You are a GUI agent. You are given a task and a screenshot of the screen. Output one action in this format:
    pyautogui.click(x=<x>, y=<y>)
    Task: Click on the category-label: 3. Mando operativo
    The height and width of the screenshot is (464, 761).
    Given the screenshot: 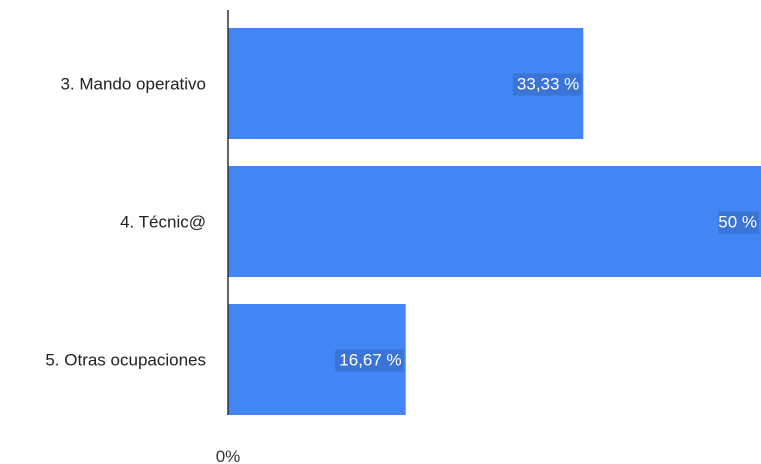 What is the action you would take?
    pyautogui.click(x=133, y=84)
    